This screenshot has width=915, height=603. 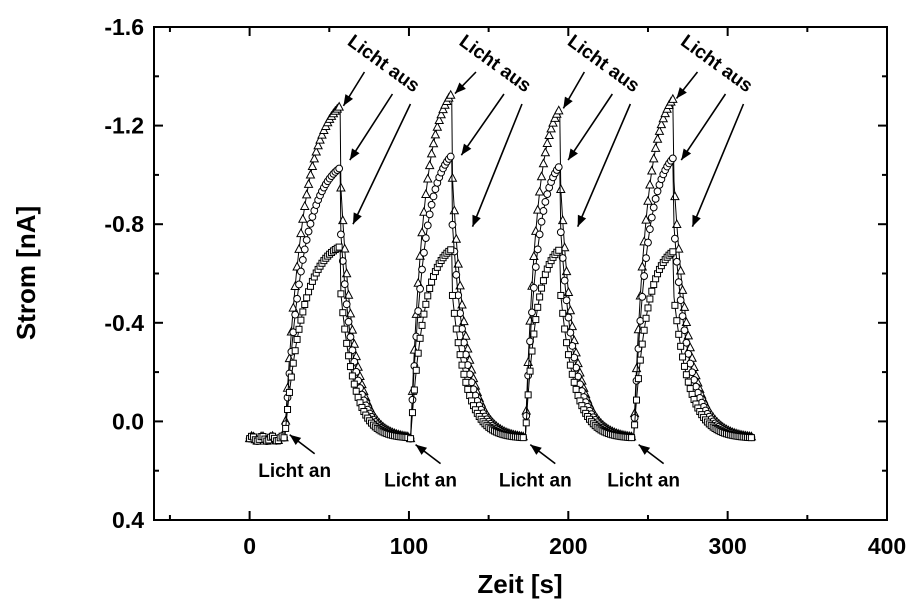 What do you see at coordinates (124, 224) in the screenshot?
I see `y-tick-label: -0.8` at bounding box center [124, 224].